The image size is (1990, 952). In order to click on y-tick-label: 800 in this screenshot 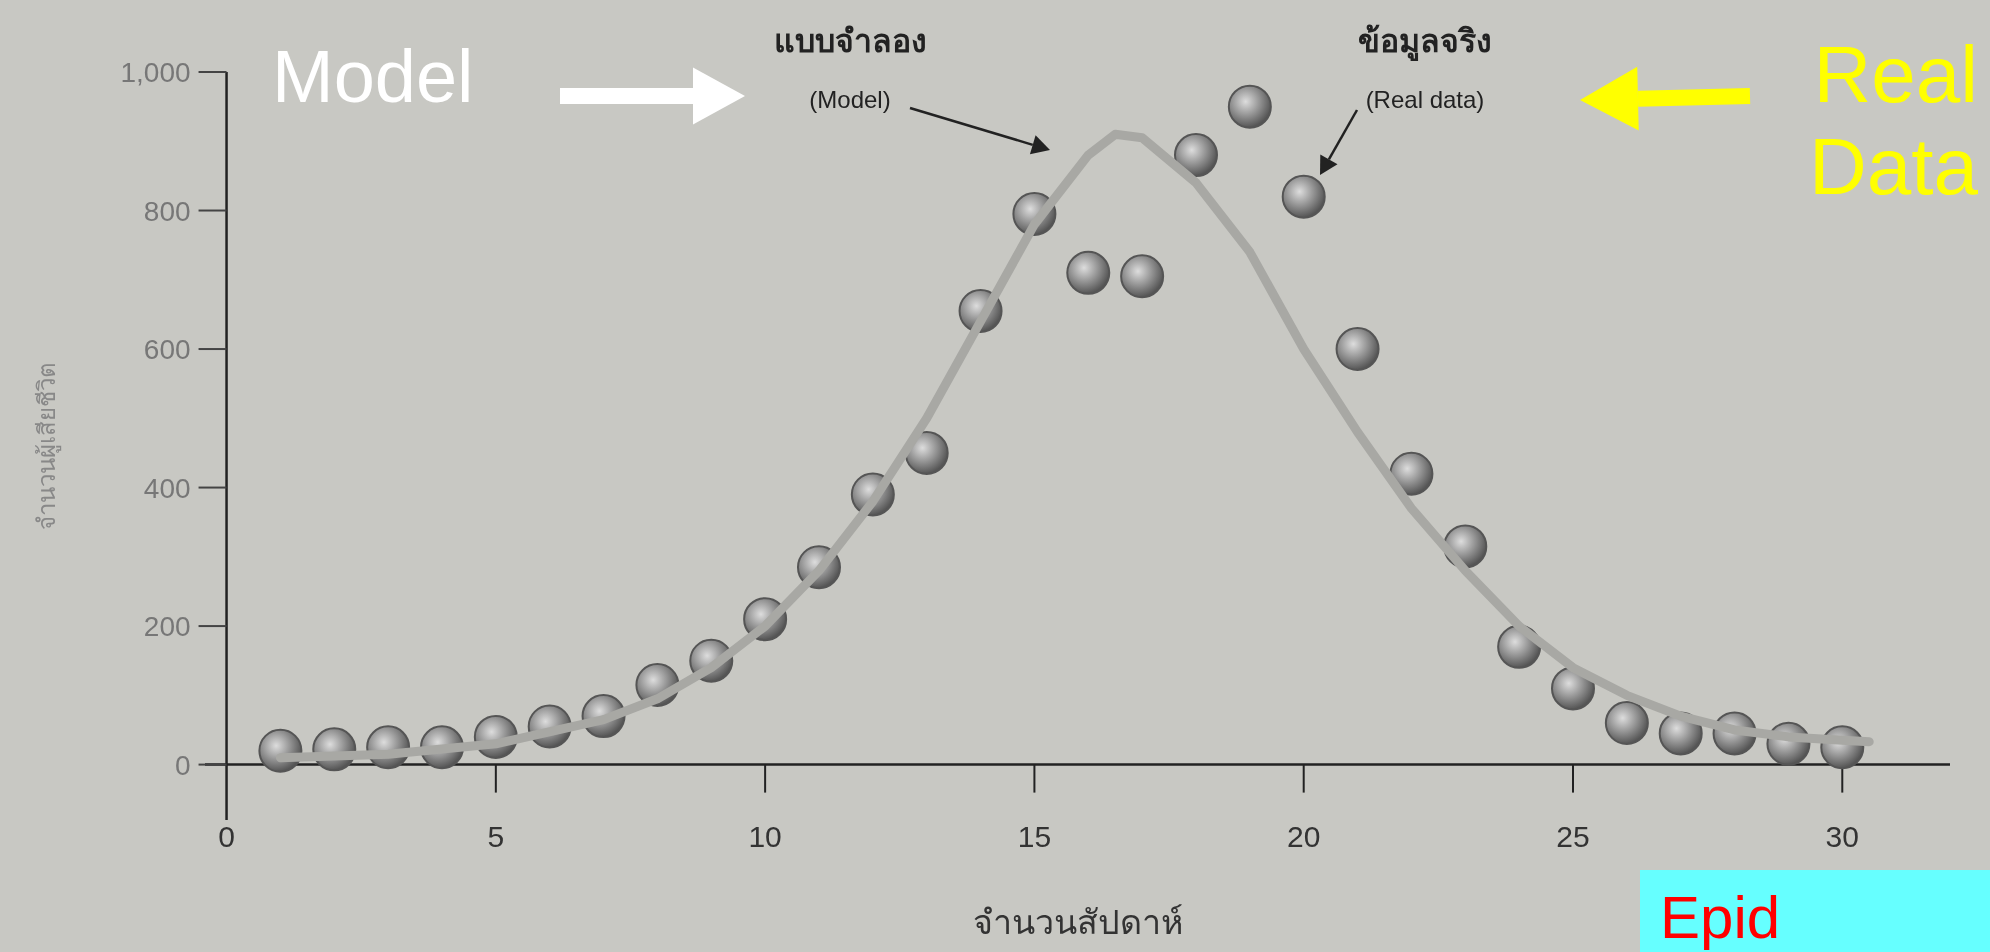, I will do `click(167, 211)`.